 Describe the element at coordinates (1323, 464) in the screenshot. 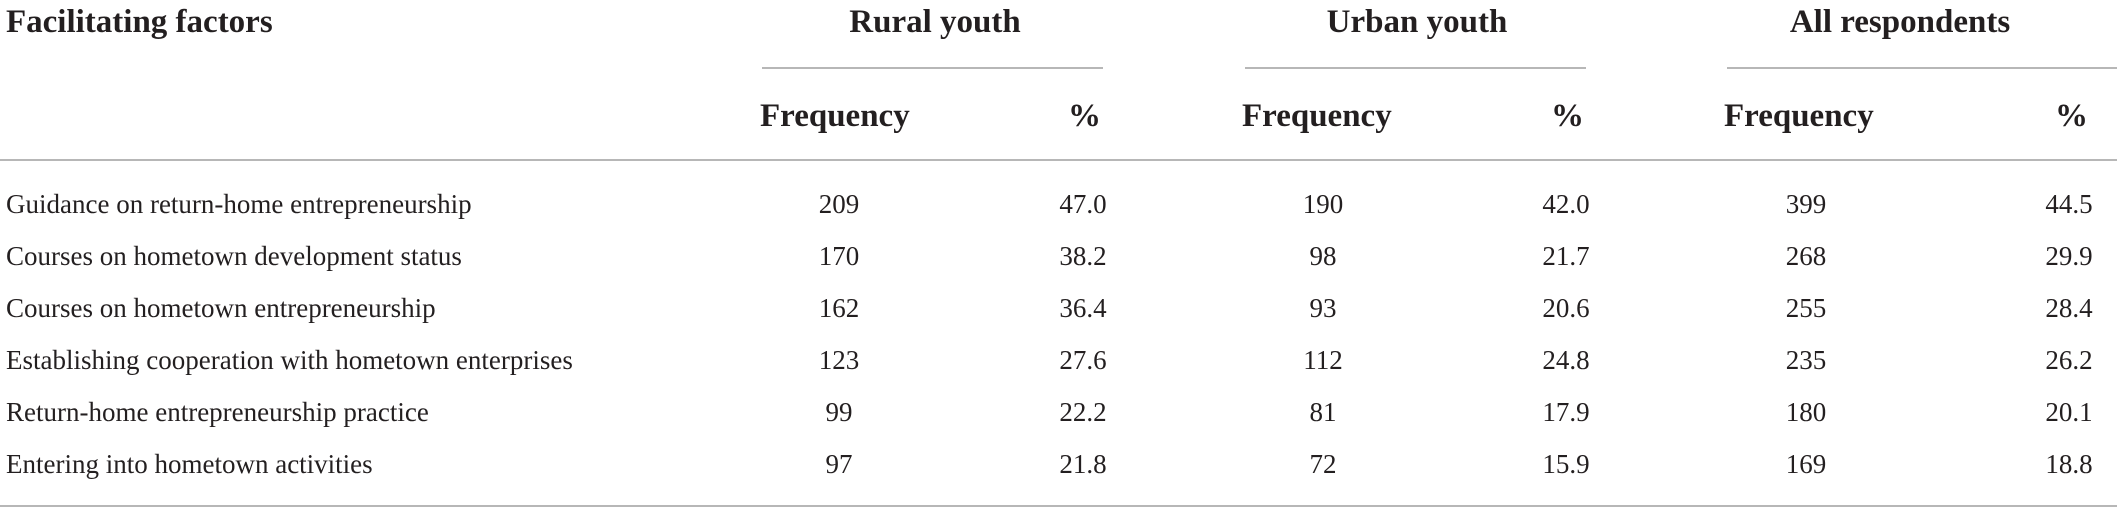

I see `urban-frequency-cell: 72` at that location.